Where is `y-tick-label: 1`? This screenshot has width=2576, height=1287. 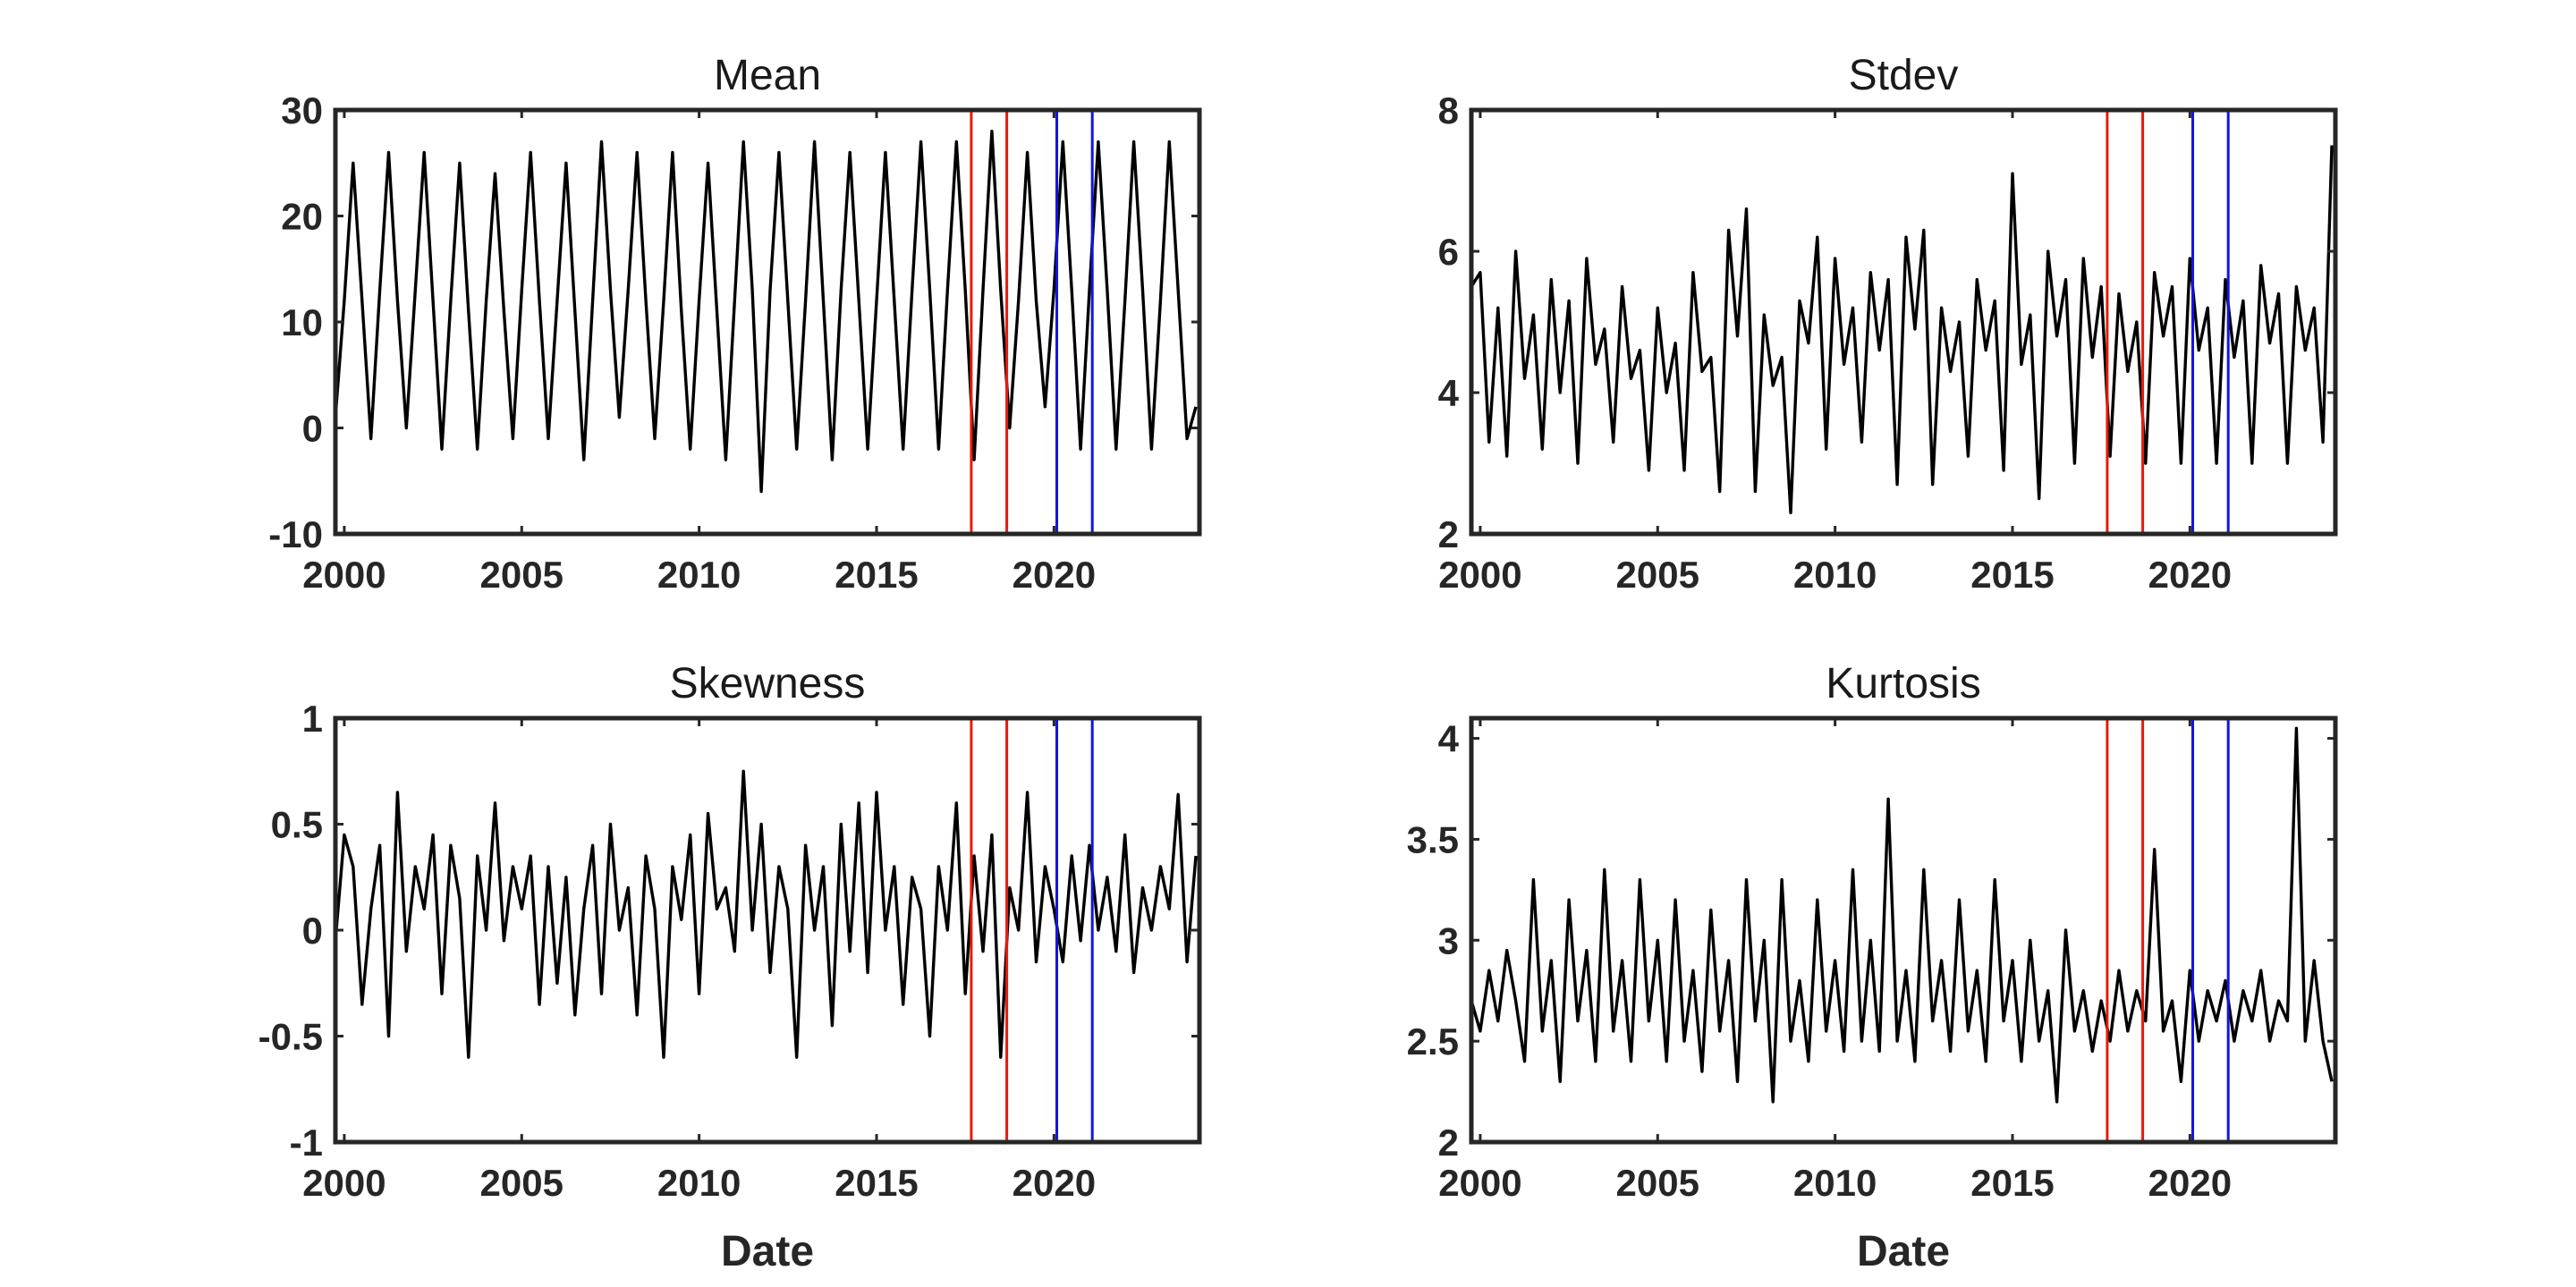 y-tick-label: 1 is located at coordinates (312, 719).